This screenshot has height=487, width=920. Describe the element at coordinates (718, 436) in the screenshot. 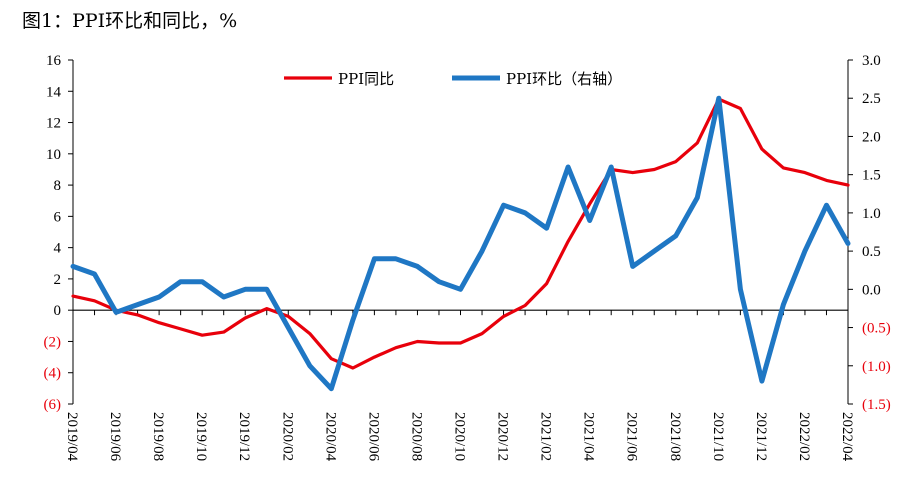

I see `x-axis-tick-label: 2021/10` at that location.